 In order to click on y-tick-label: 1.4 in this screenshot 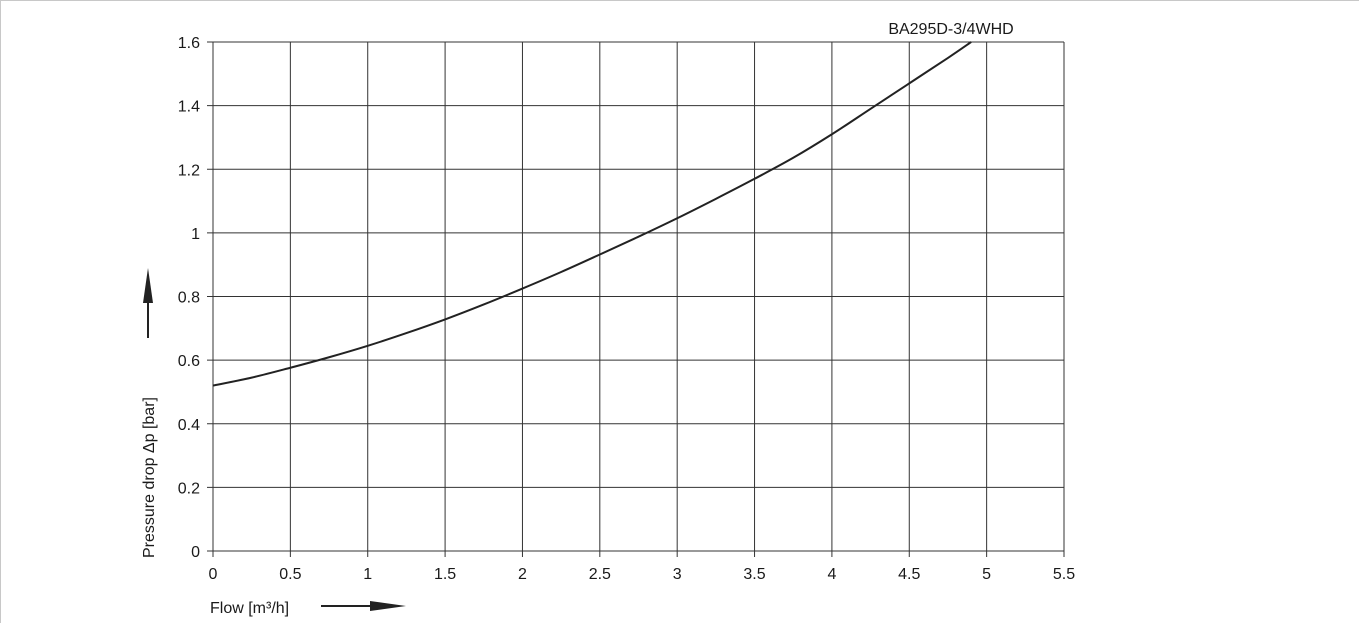, I will do `click(189, 107)`.